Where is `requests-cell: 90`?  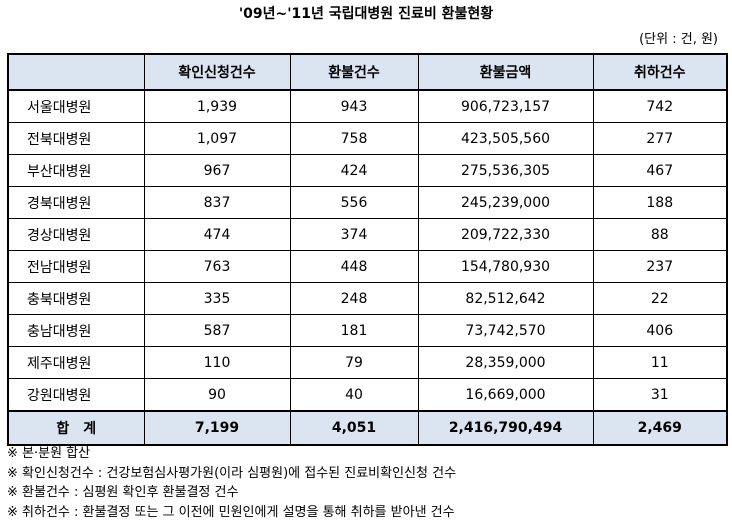
requests-cell: 90 is located at coordinates (217, 395).